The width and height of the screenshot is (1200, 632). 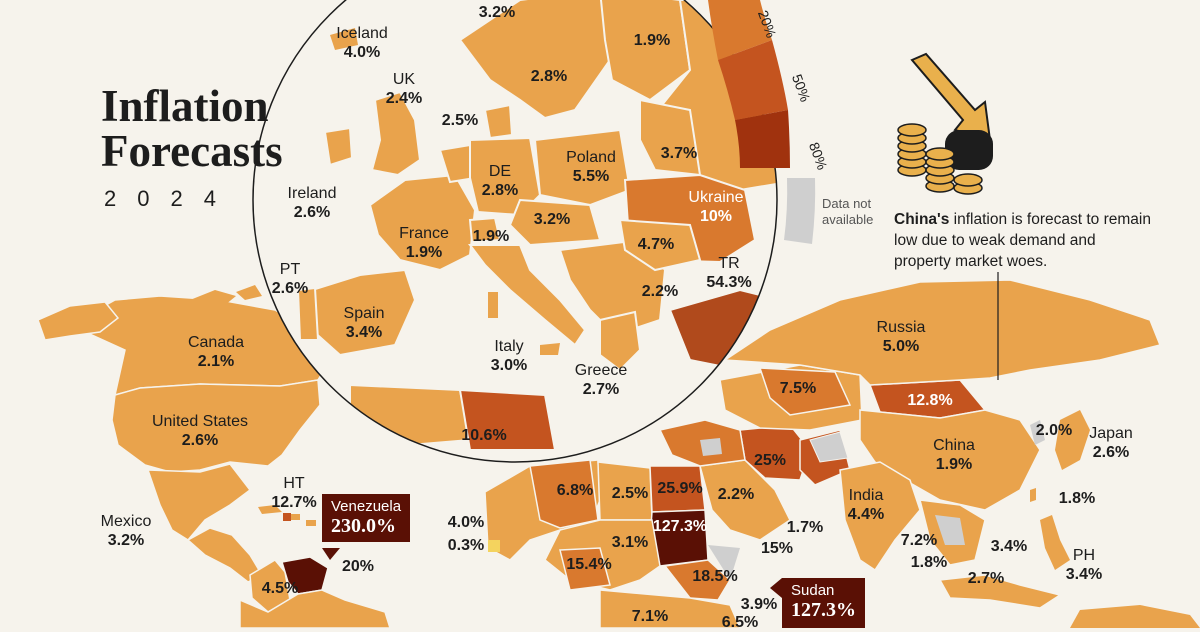 I want to click on value-taiwan: 1.8%, so click(x=1077, y=498).